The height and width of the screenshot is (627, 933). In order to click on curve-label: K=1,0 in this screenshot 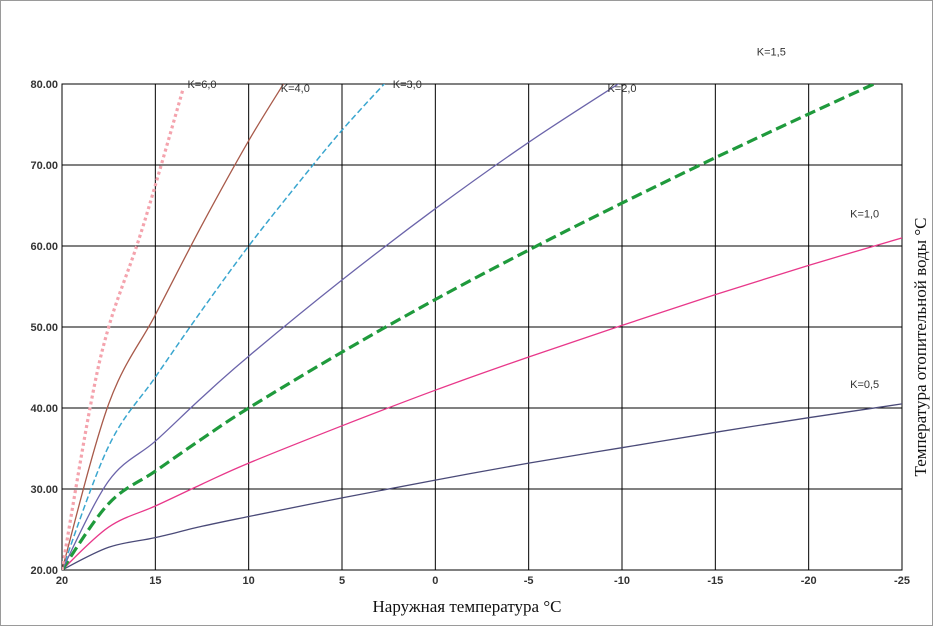, I will do `click(864, 215)`.